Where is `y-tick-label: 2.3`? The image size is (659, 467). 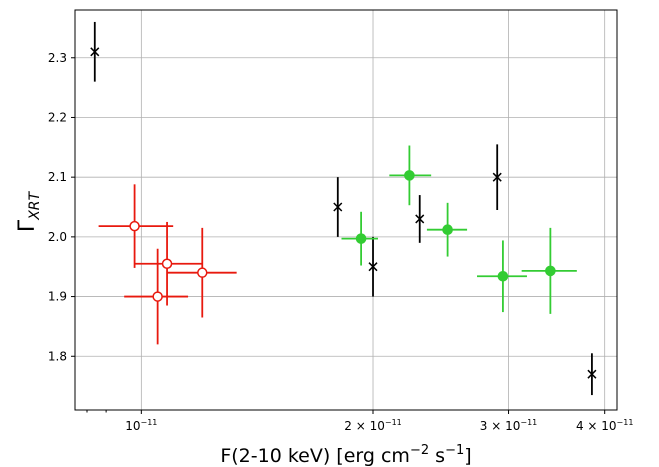
y-tick-label: 2.3 is located at coordinates (57, 58).